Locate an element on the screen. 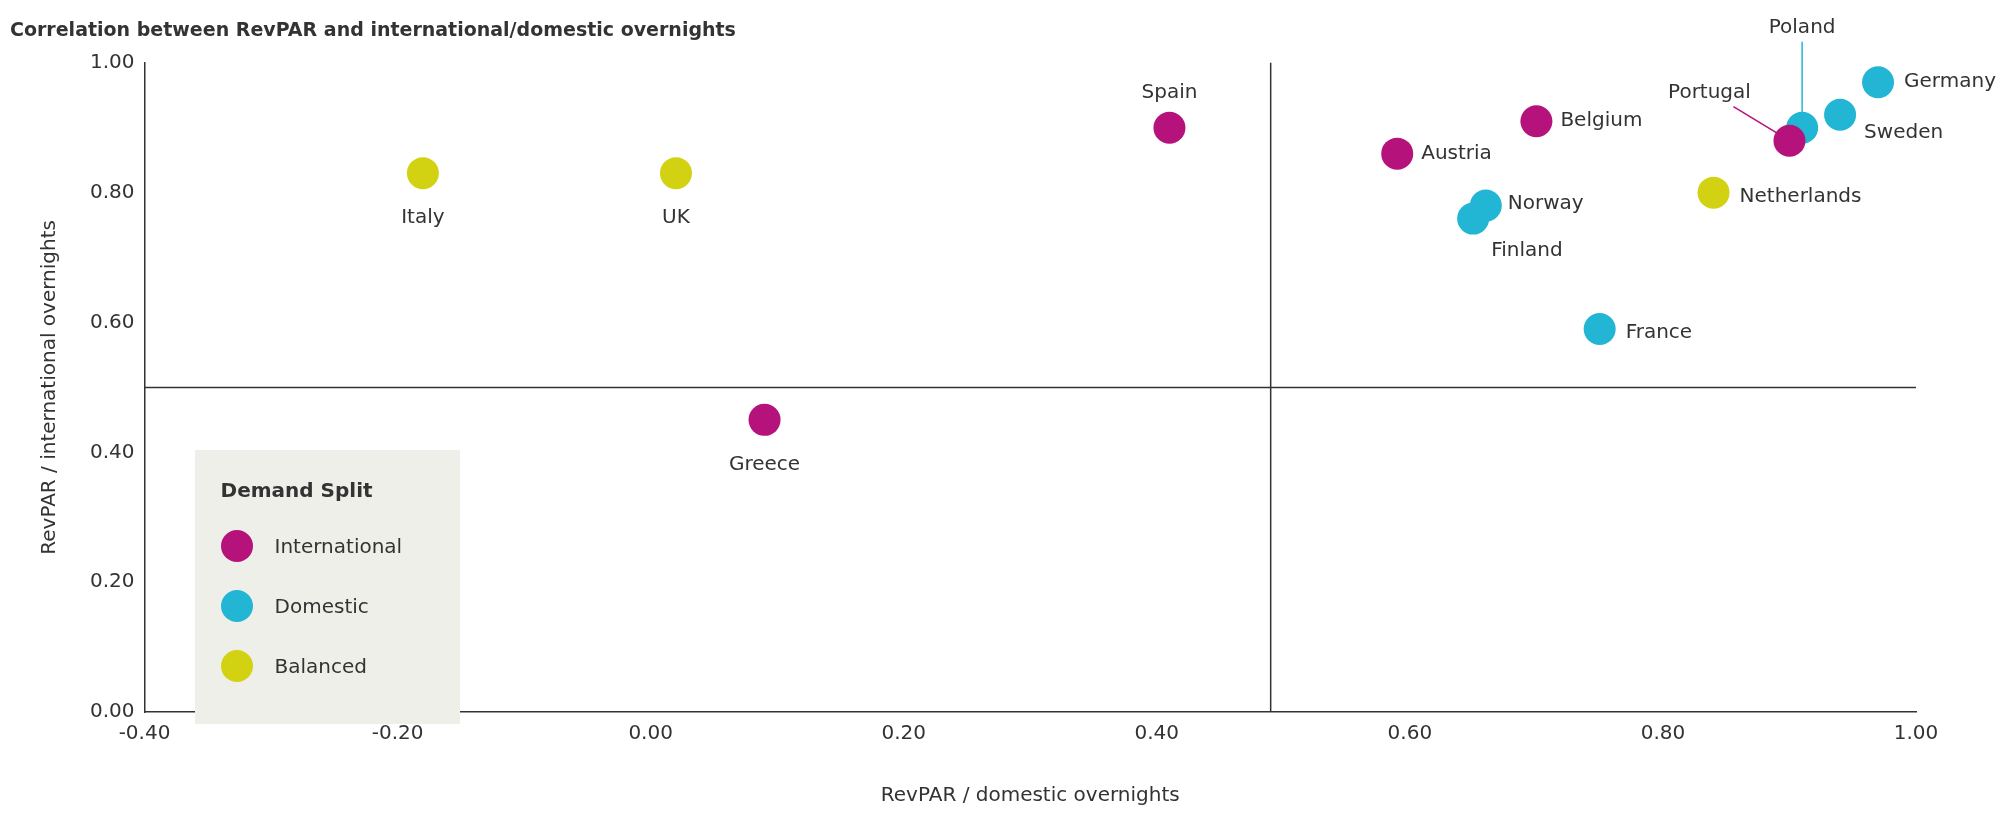  x-tick-label: 0.40 is located at coordinates (1157, 732).